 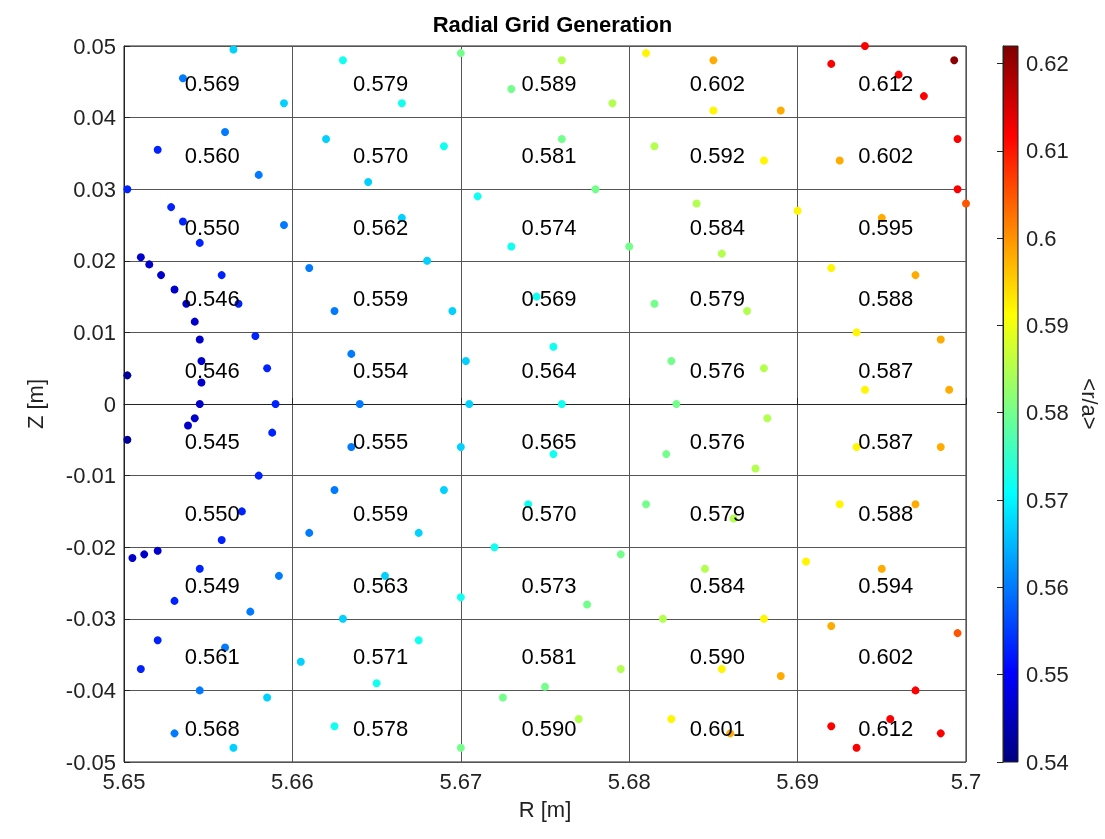 I want to click on color-bar-label: 0.57, so click(x=1047, y=500).